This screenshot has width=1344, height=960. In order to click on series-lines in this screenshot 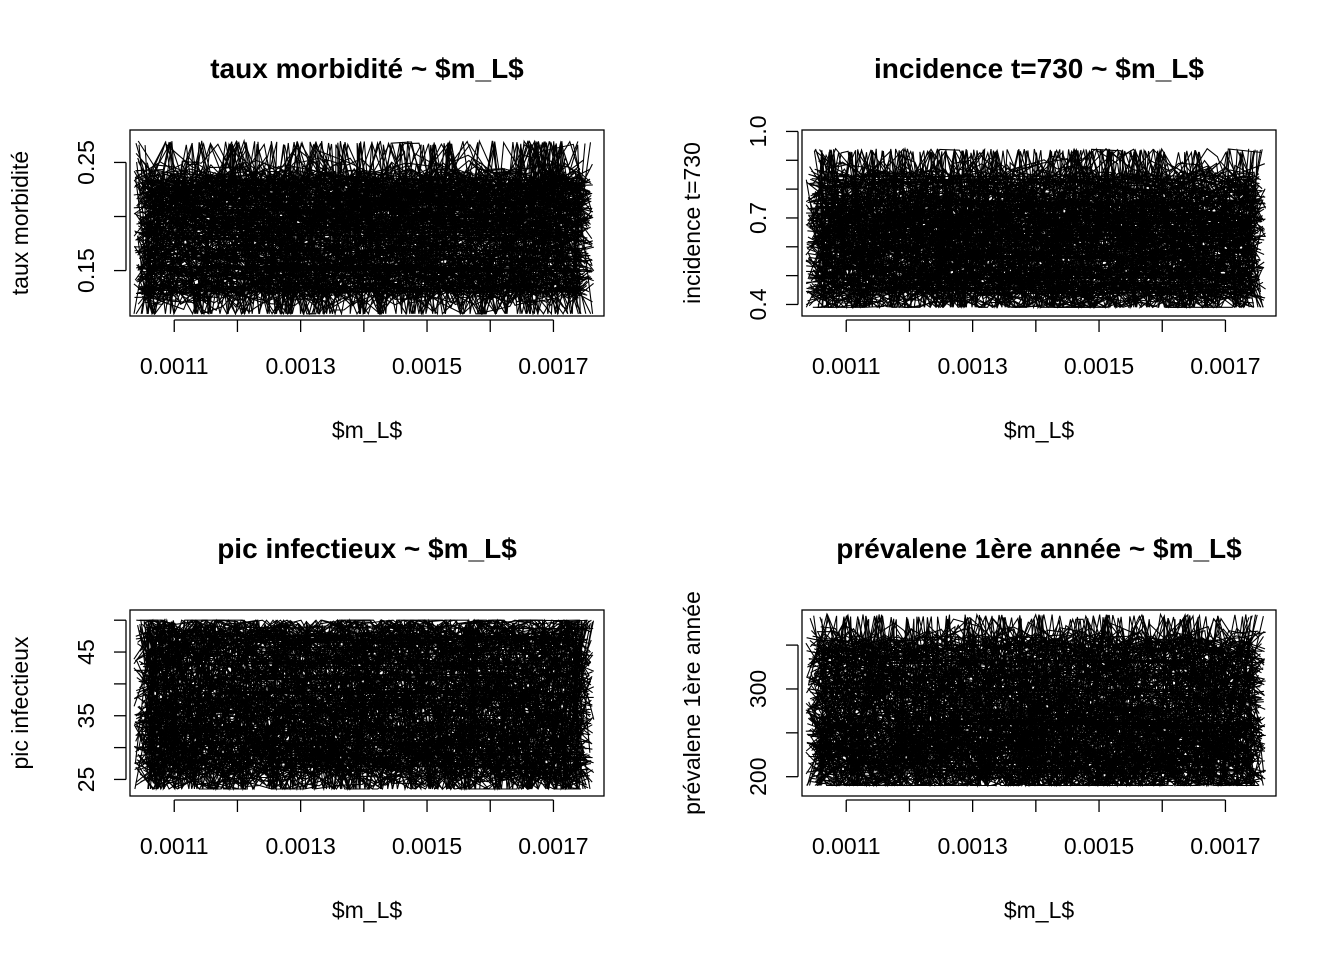, I will do `click(364, 226)`.